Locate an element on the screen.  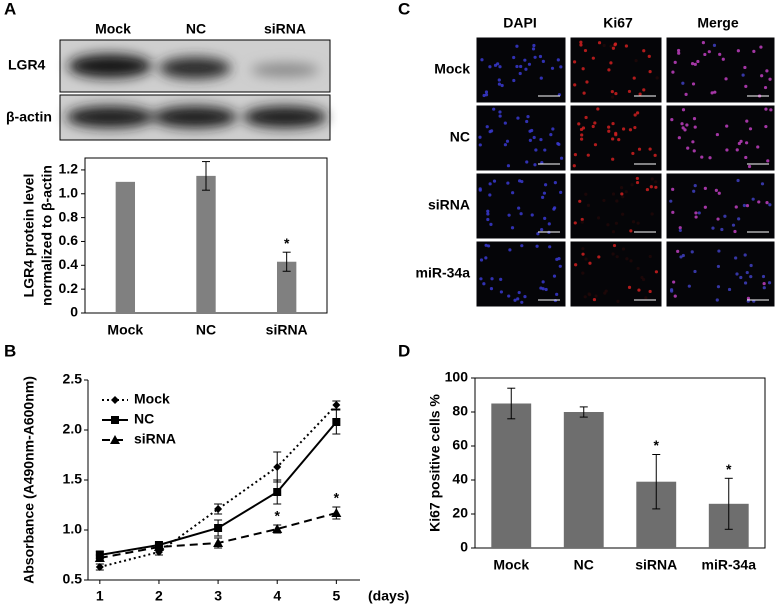
y-tick-label: 0.4 is located at coordinates (69, 264).